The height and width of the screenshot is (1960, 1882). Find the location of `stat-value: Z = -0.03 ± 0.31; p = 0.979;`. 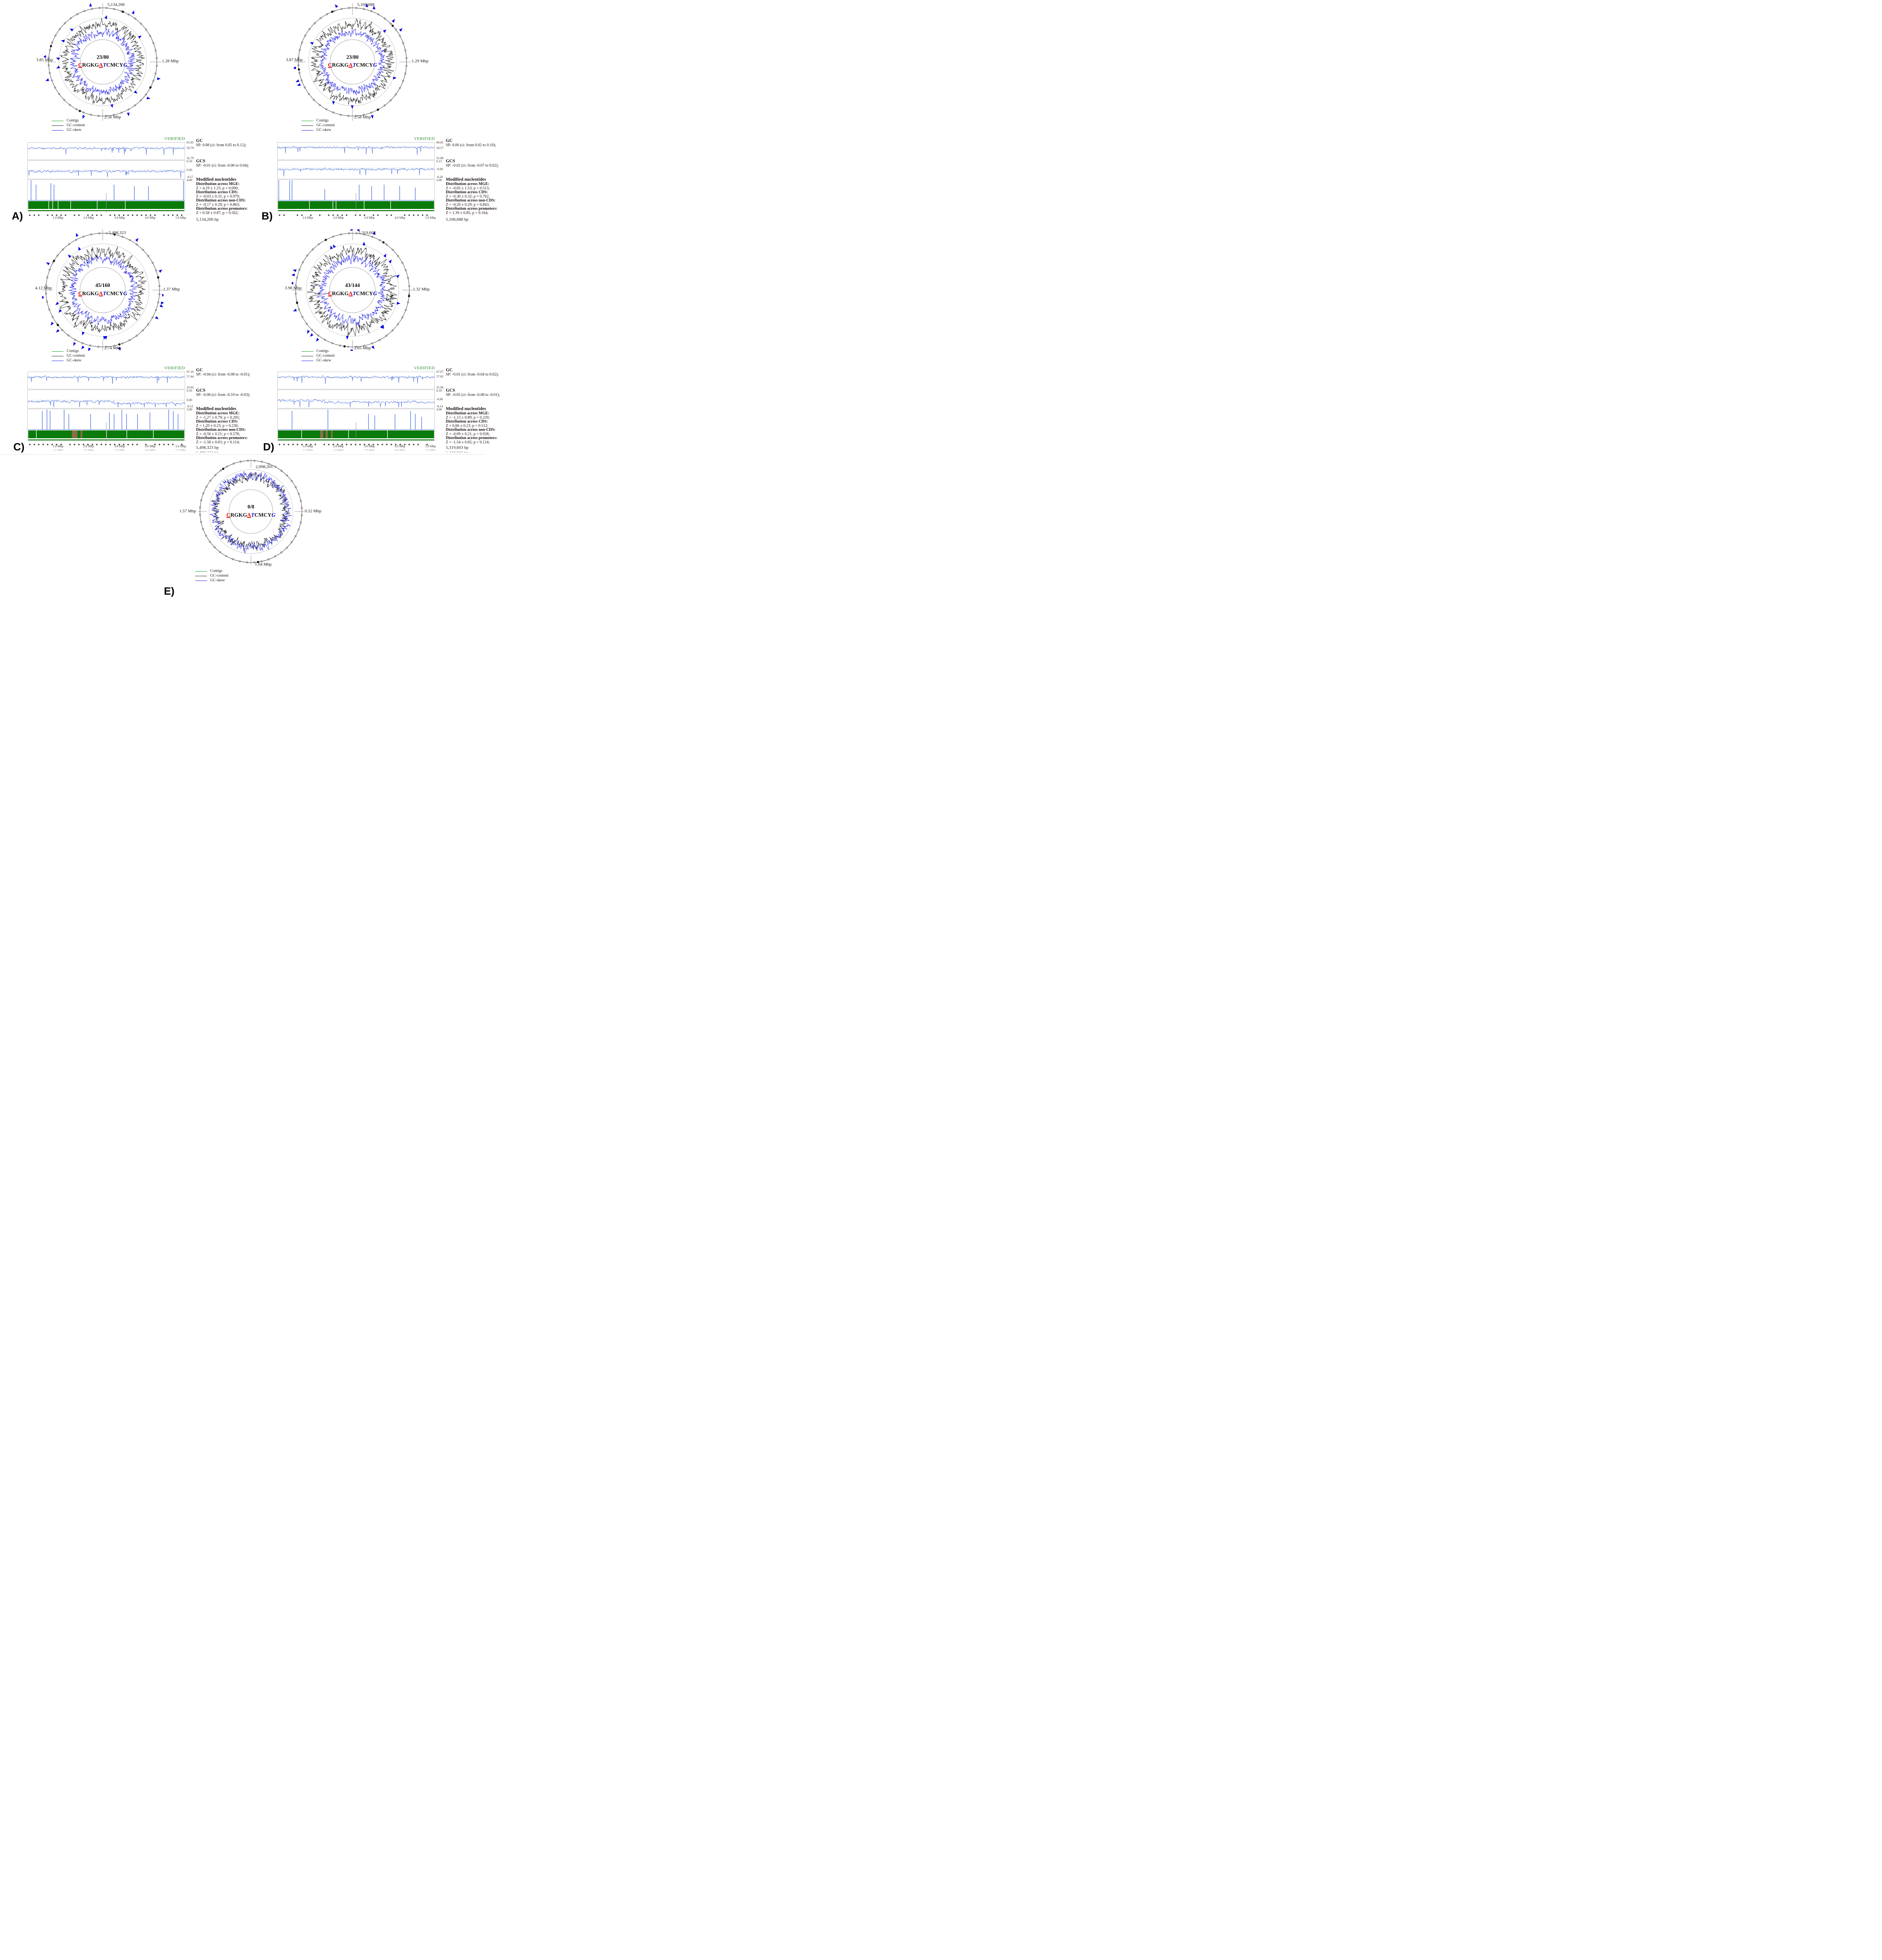

stat-value: Z = -0.03 ± 0.31; p = 0.979; is located at coordinates (218, 196).